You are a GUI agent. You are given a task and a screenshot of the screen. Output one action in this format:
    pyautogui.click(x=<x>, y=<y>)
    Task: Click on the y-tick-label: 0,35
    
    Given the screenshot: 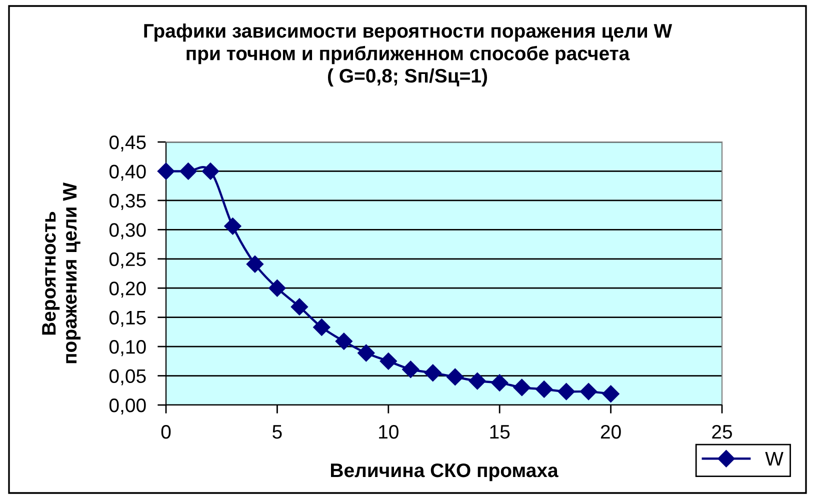 What is the action you would take?
    pyautogui.click(x=127, y=202)
    